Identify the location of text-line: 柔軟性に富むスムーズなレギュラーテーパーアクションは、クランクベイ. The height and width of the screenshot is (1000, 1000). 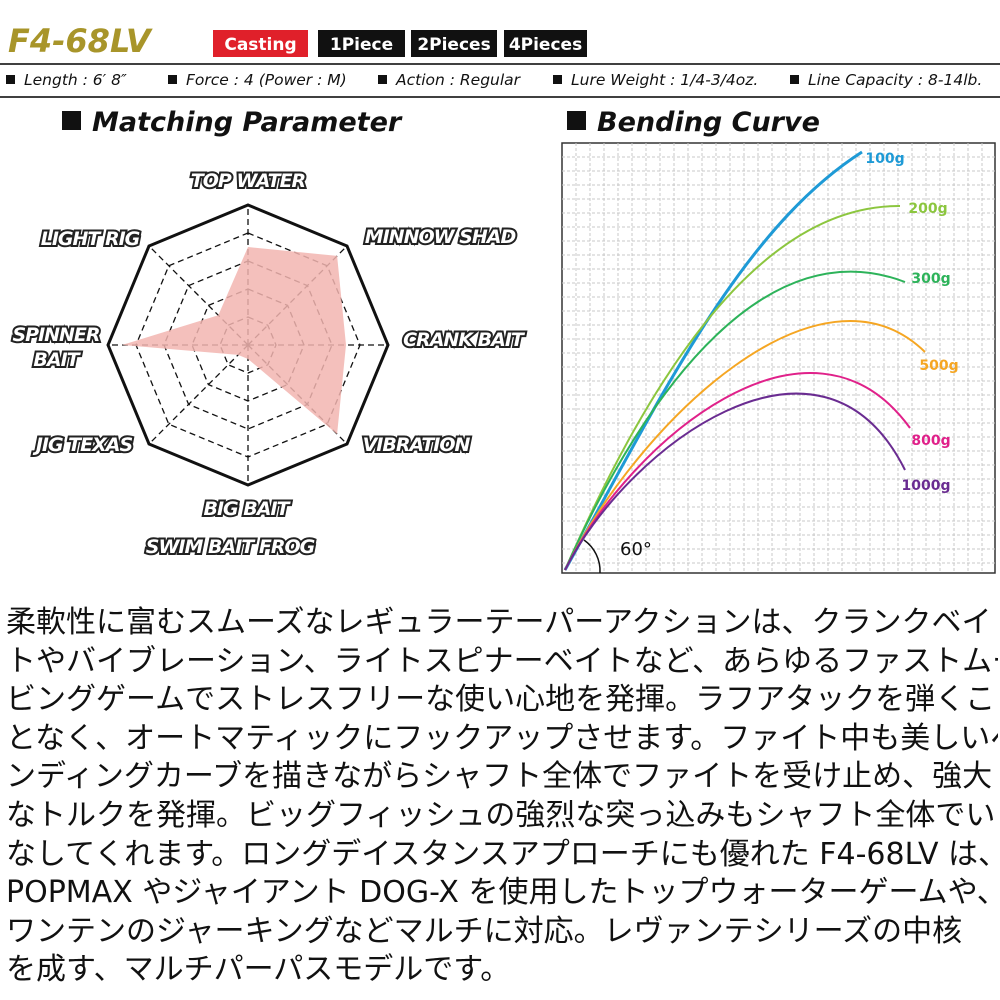
(499, 622).